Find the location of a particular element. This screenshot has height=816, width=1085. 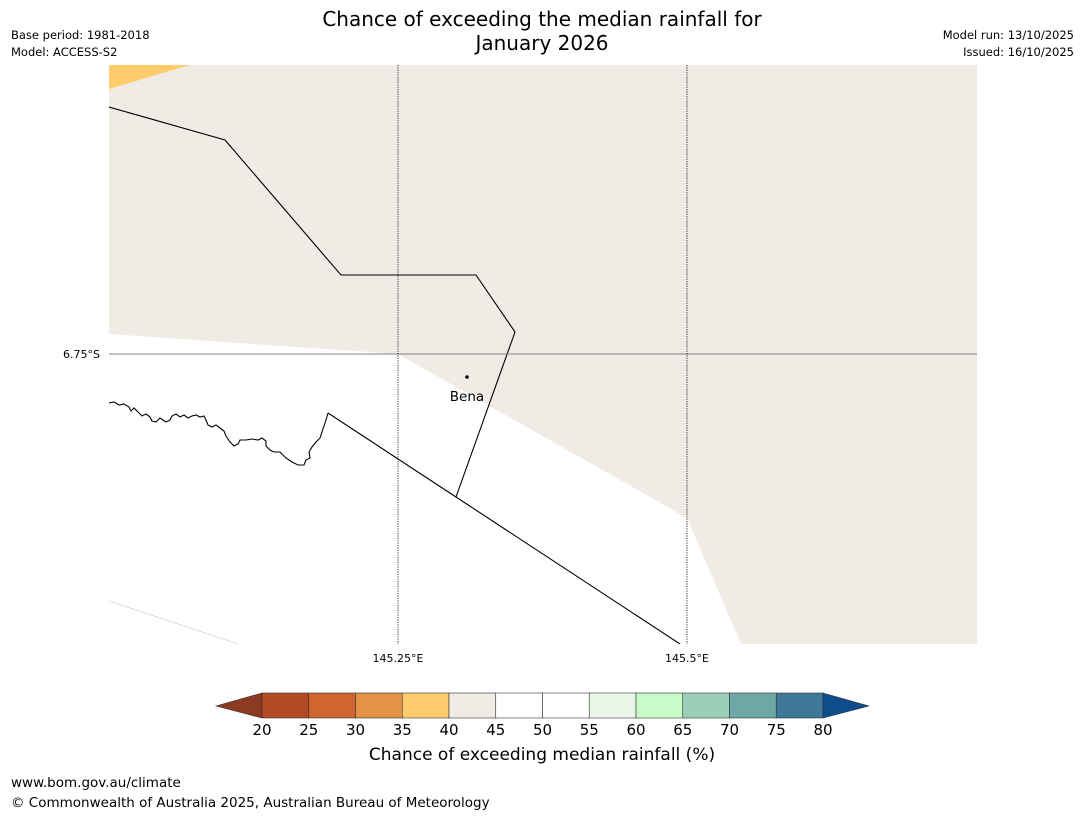

colorbar: 20 25 30 35 40 45 50 55 60 65 70 75 80 is located at coordinates (542, 715).